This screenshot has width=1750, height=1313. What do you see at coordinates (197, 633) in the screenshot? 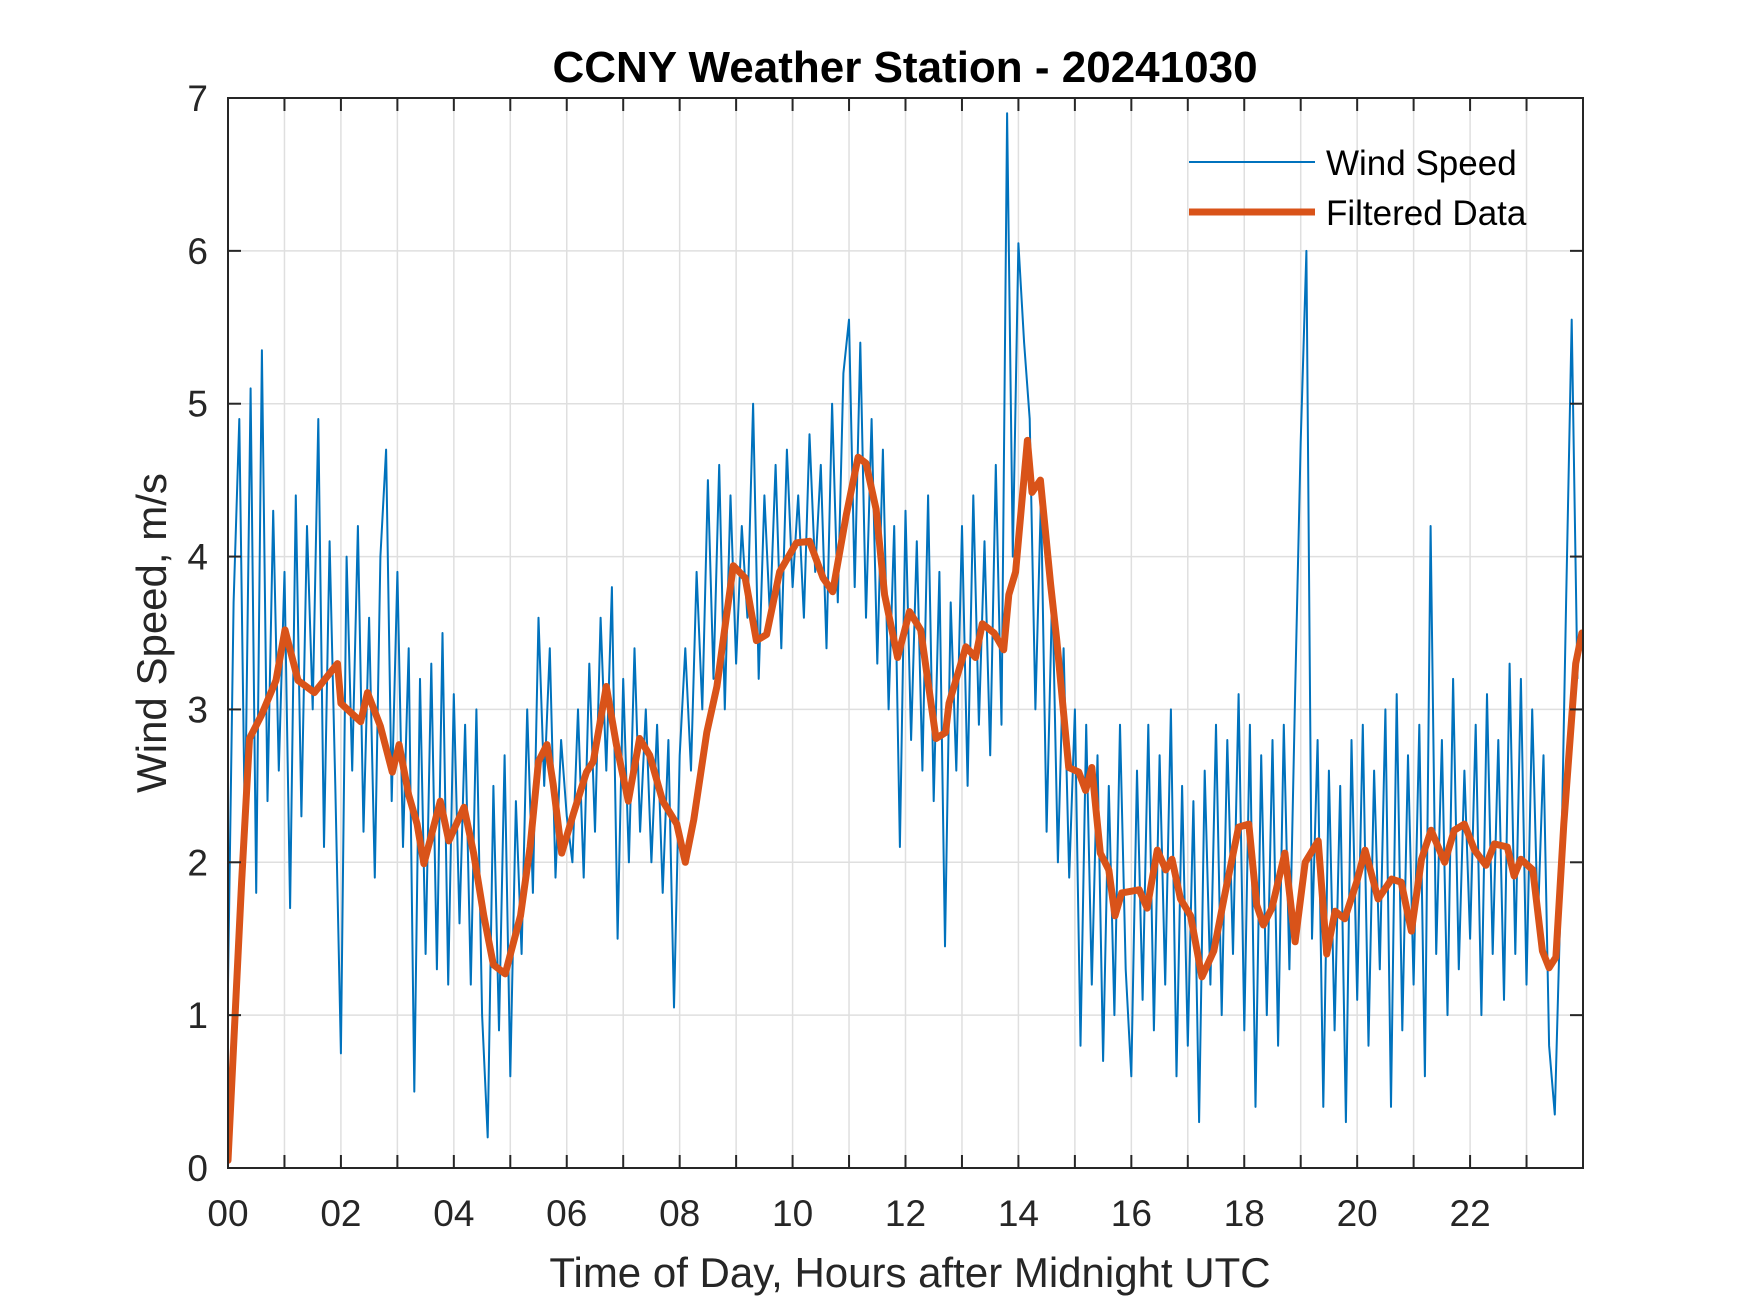
I see `y-tick-labels: 0 1 2 3 4 5 6 7` at bounding box center [197, 633].